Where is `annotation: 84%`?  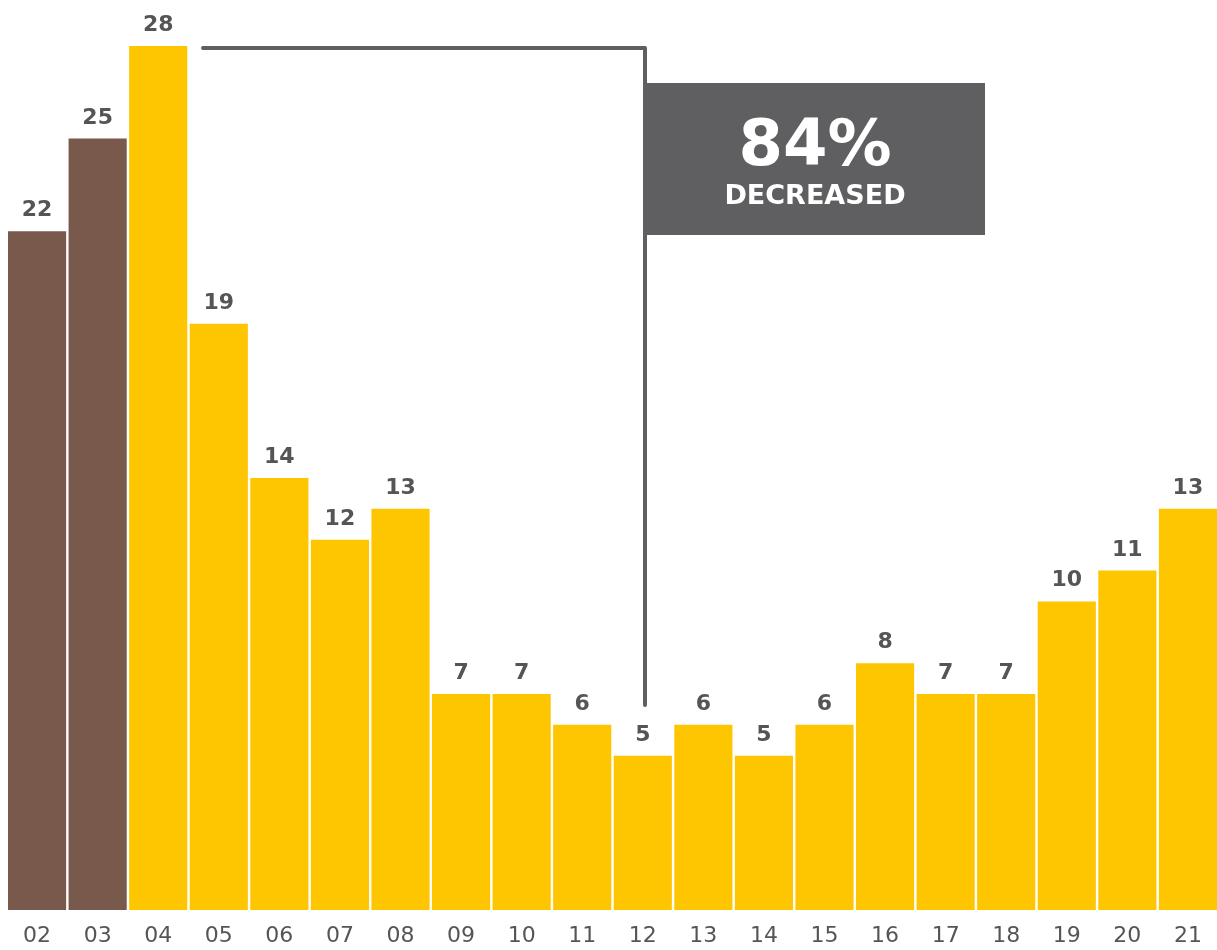
annotation: 84% is located at coordinates (815, 143).